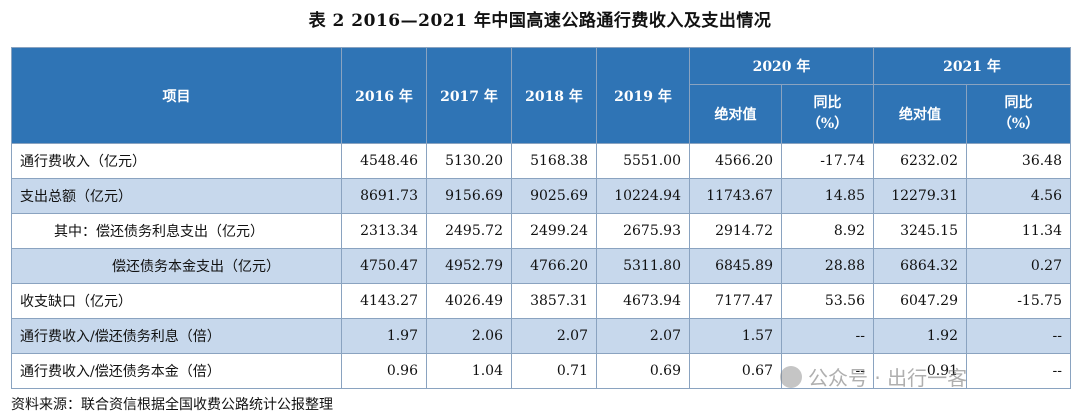 The height and width of the screenshot is (419, 1080). I want to click on cell: 14.85, so click(827, 196).